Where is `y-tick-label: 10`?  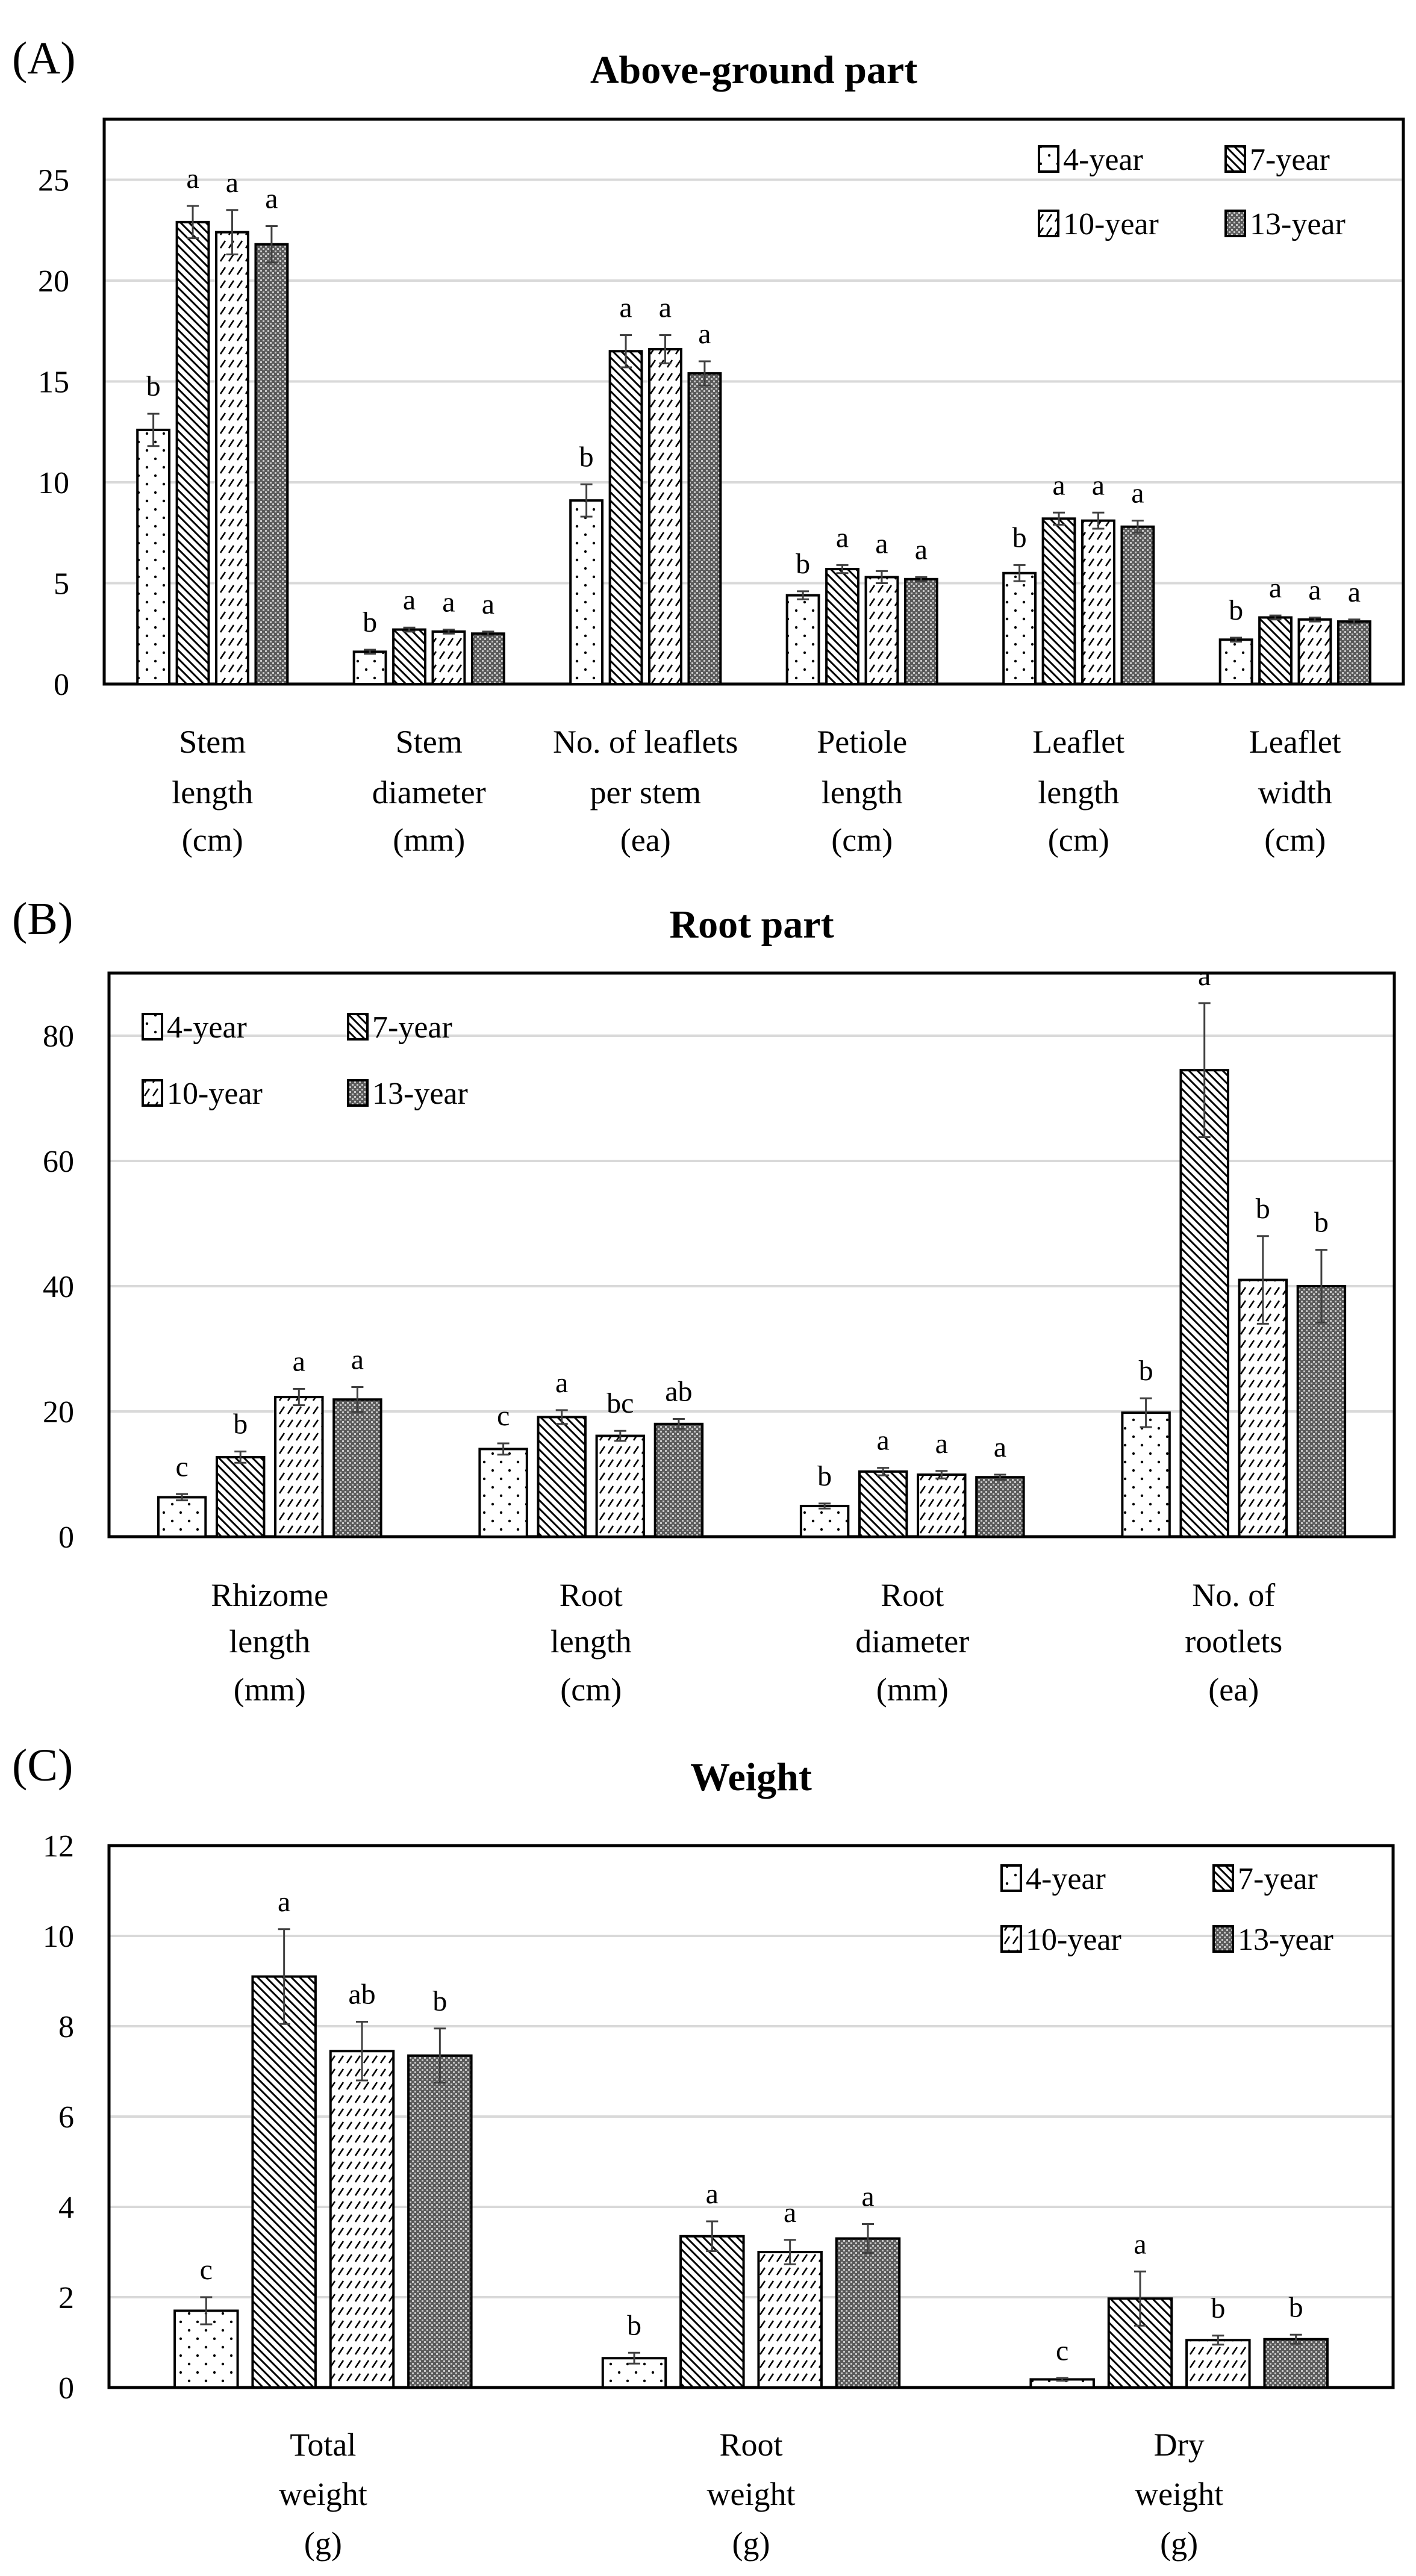 y-tick-label: 10 is located at coordinates (54, 483).